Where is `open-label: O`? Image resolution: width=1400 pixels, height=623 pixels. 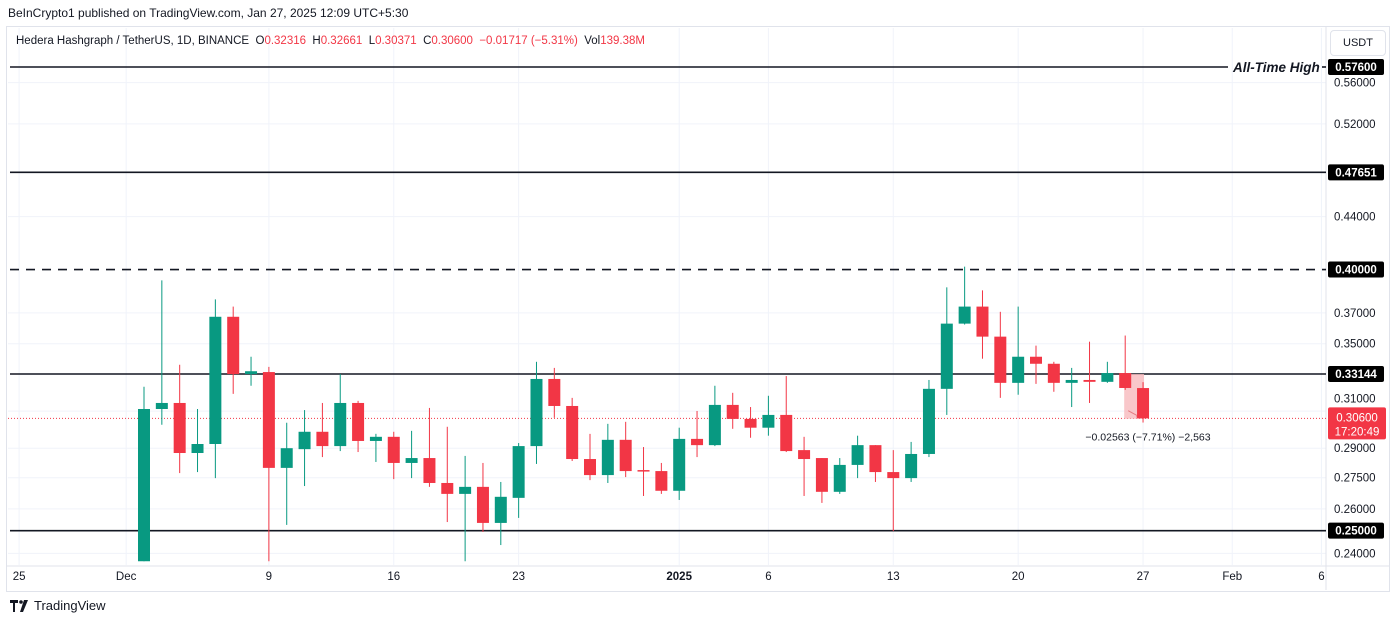
open-label: O is located at coordinates (260, 41).